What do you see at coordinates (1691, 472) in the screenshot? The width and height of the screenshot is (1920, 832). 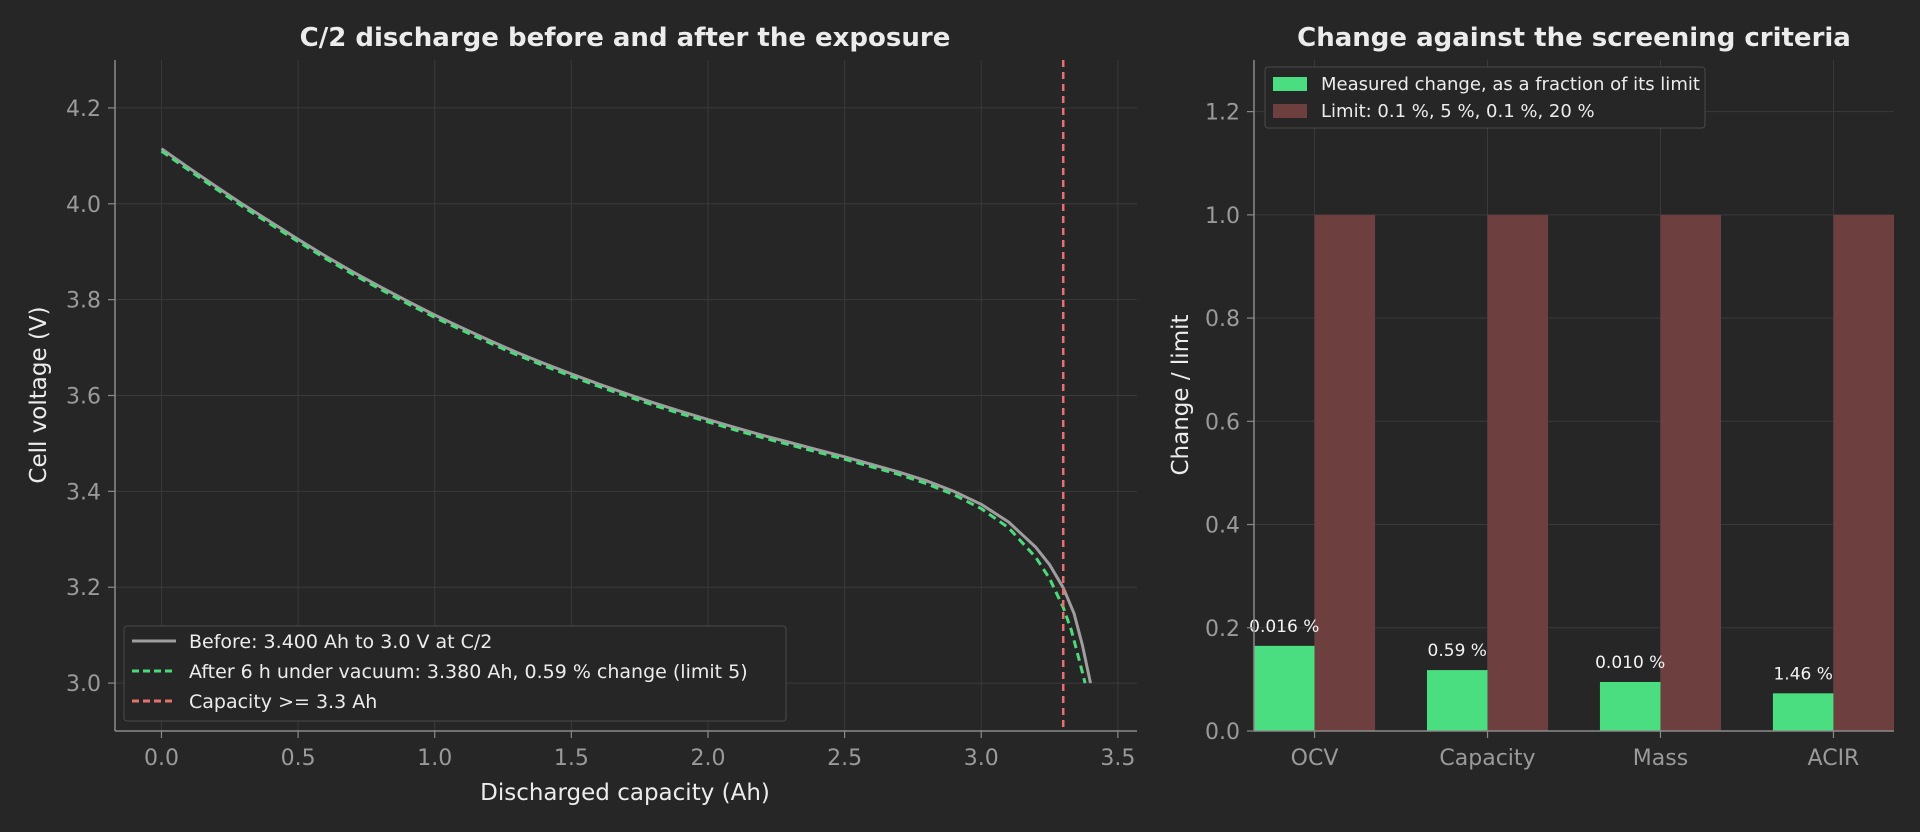 I see `bar-limit-mass` at bounding box center [1691, 472].